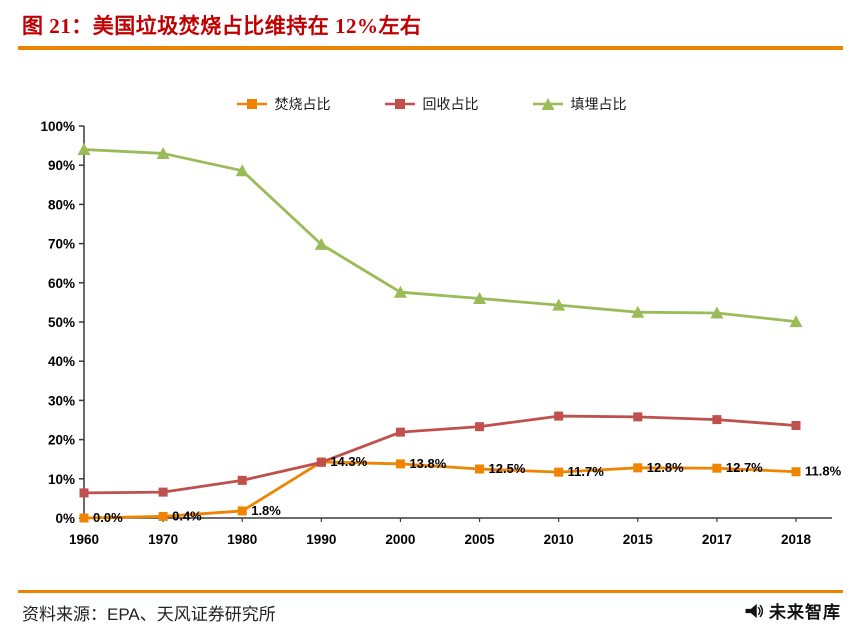  Describe the element at coordinates (399, 104) in the screenshot. I see `legend-marker-square-red-icon` at that location.